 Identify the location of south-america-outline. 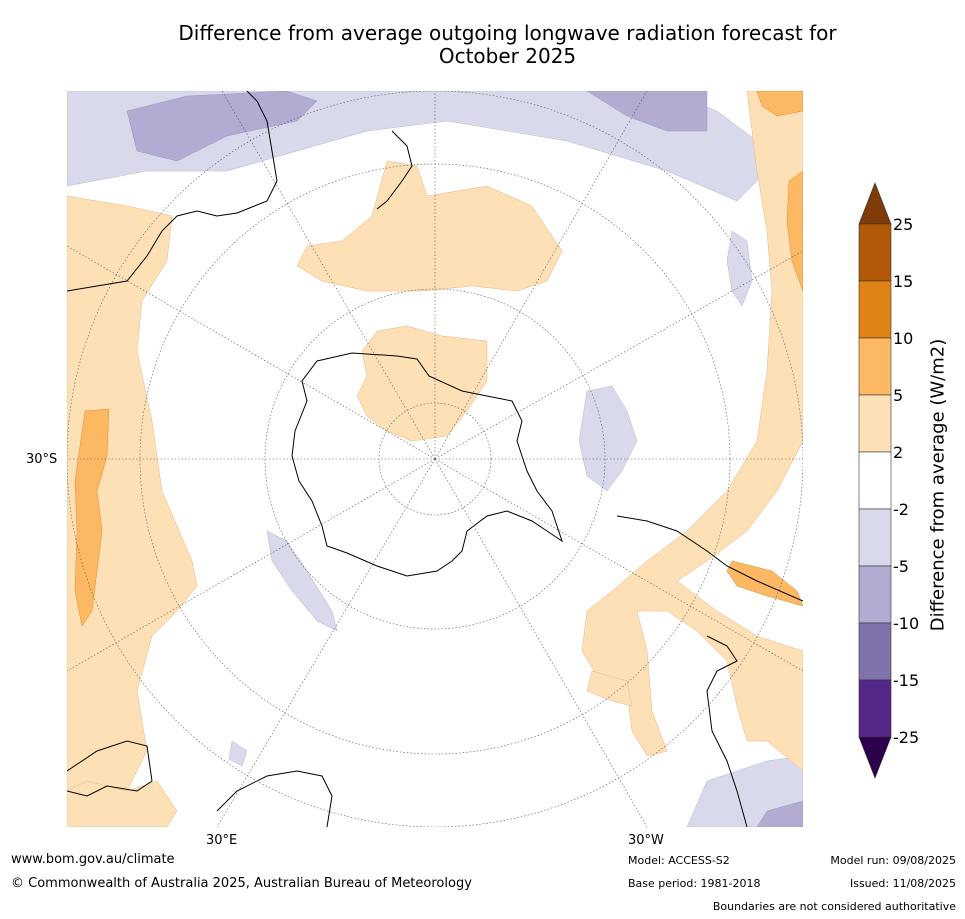
(709, 671).